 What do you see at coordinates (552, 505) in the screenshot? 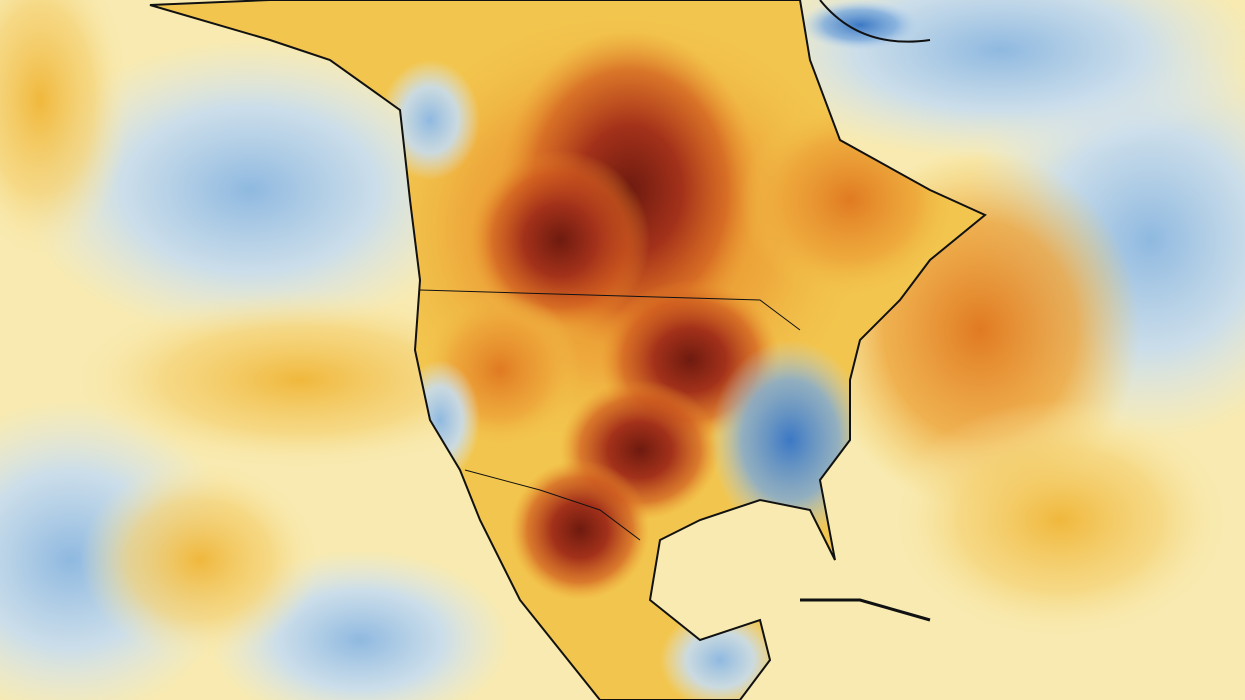
I see `us-mexico-border` at bounding box center [552, 505].